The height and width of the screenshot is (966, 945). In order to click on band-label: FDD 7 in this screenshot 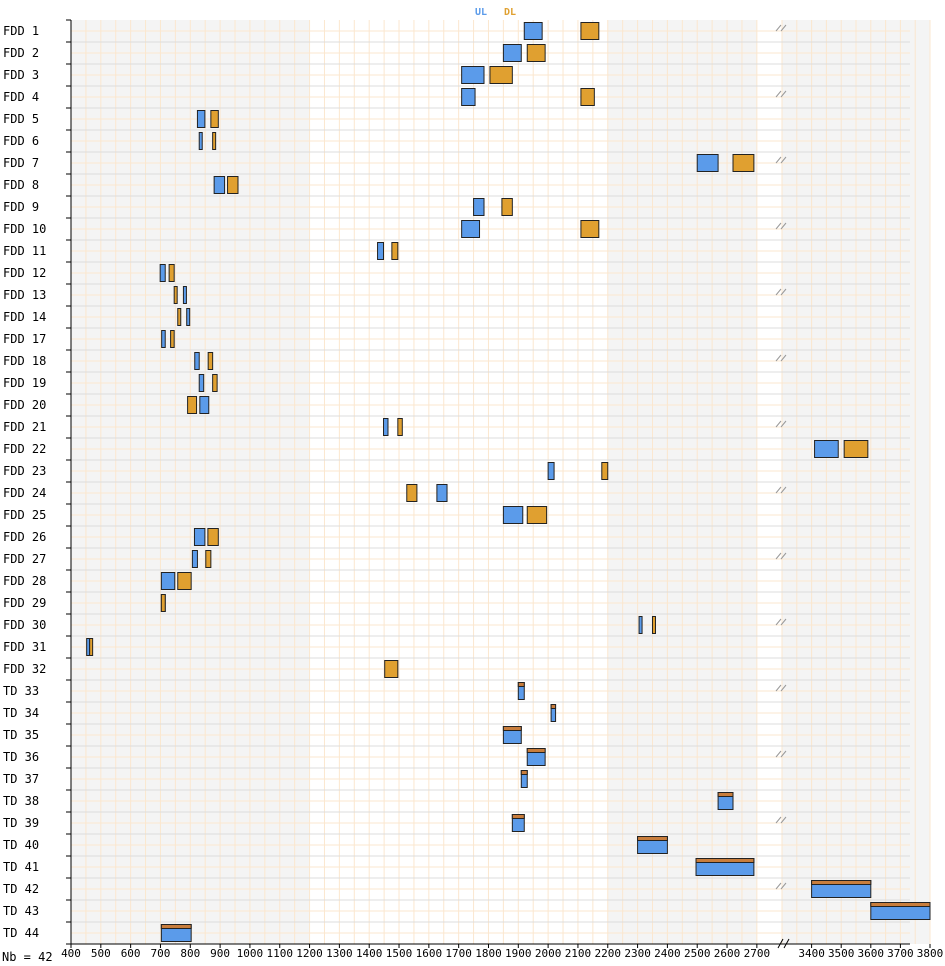, I will do `click(21, 163)`.